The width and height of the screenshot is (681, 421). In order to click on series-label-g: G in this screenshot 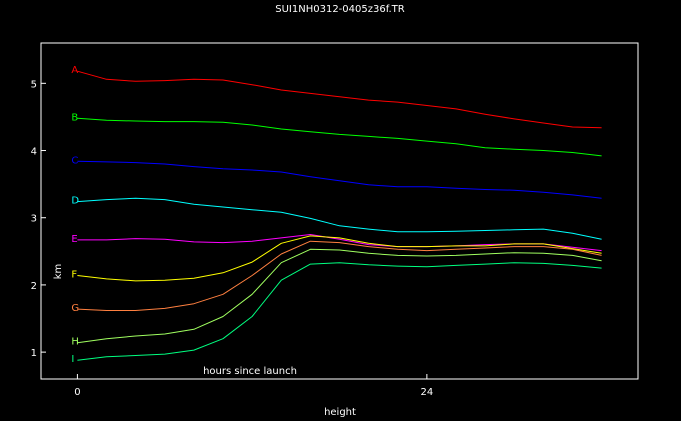, I will do `click(75, 308)`.